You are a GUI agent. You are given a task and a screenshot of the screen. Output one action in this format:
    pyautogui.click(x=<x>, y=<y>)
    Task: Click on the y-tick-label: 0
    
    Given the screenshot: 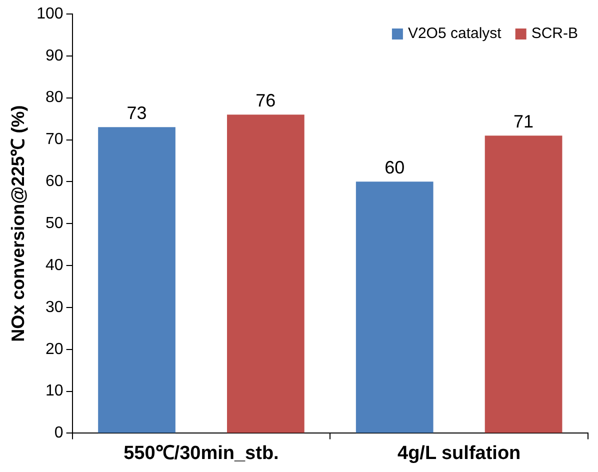 What is the action you would take?
    pyautogui.click(x=59, y=433)
    